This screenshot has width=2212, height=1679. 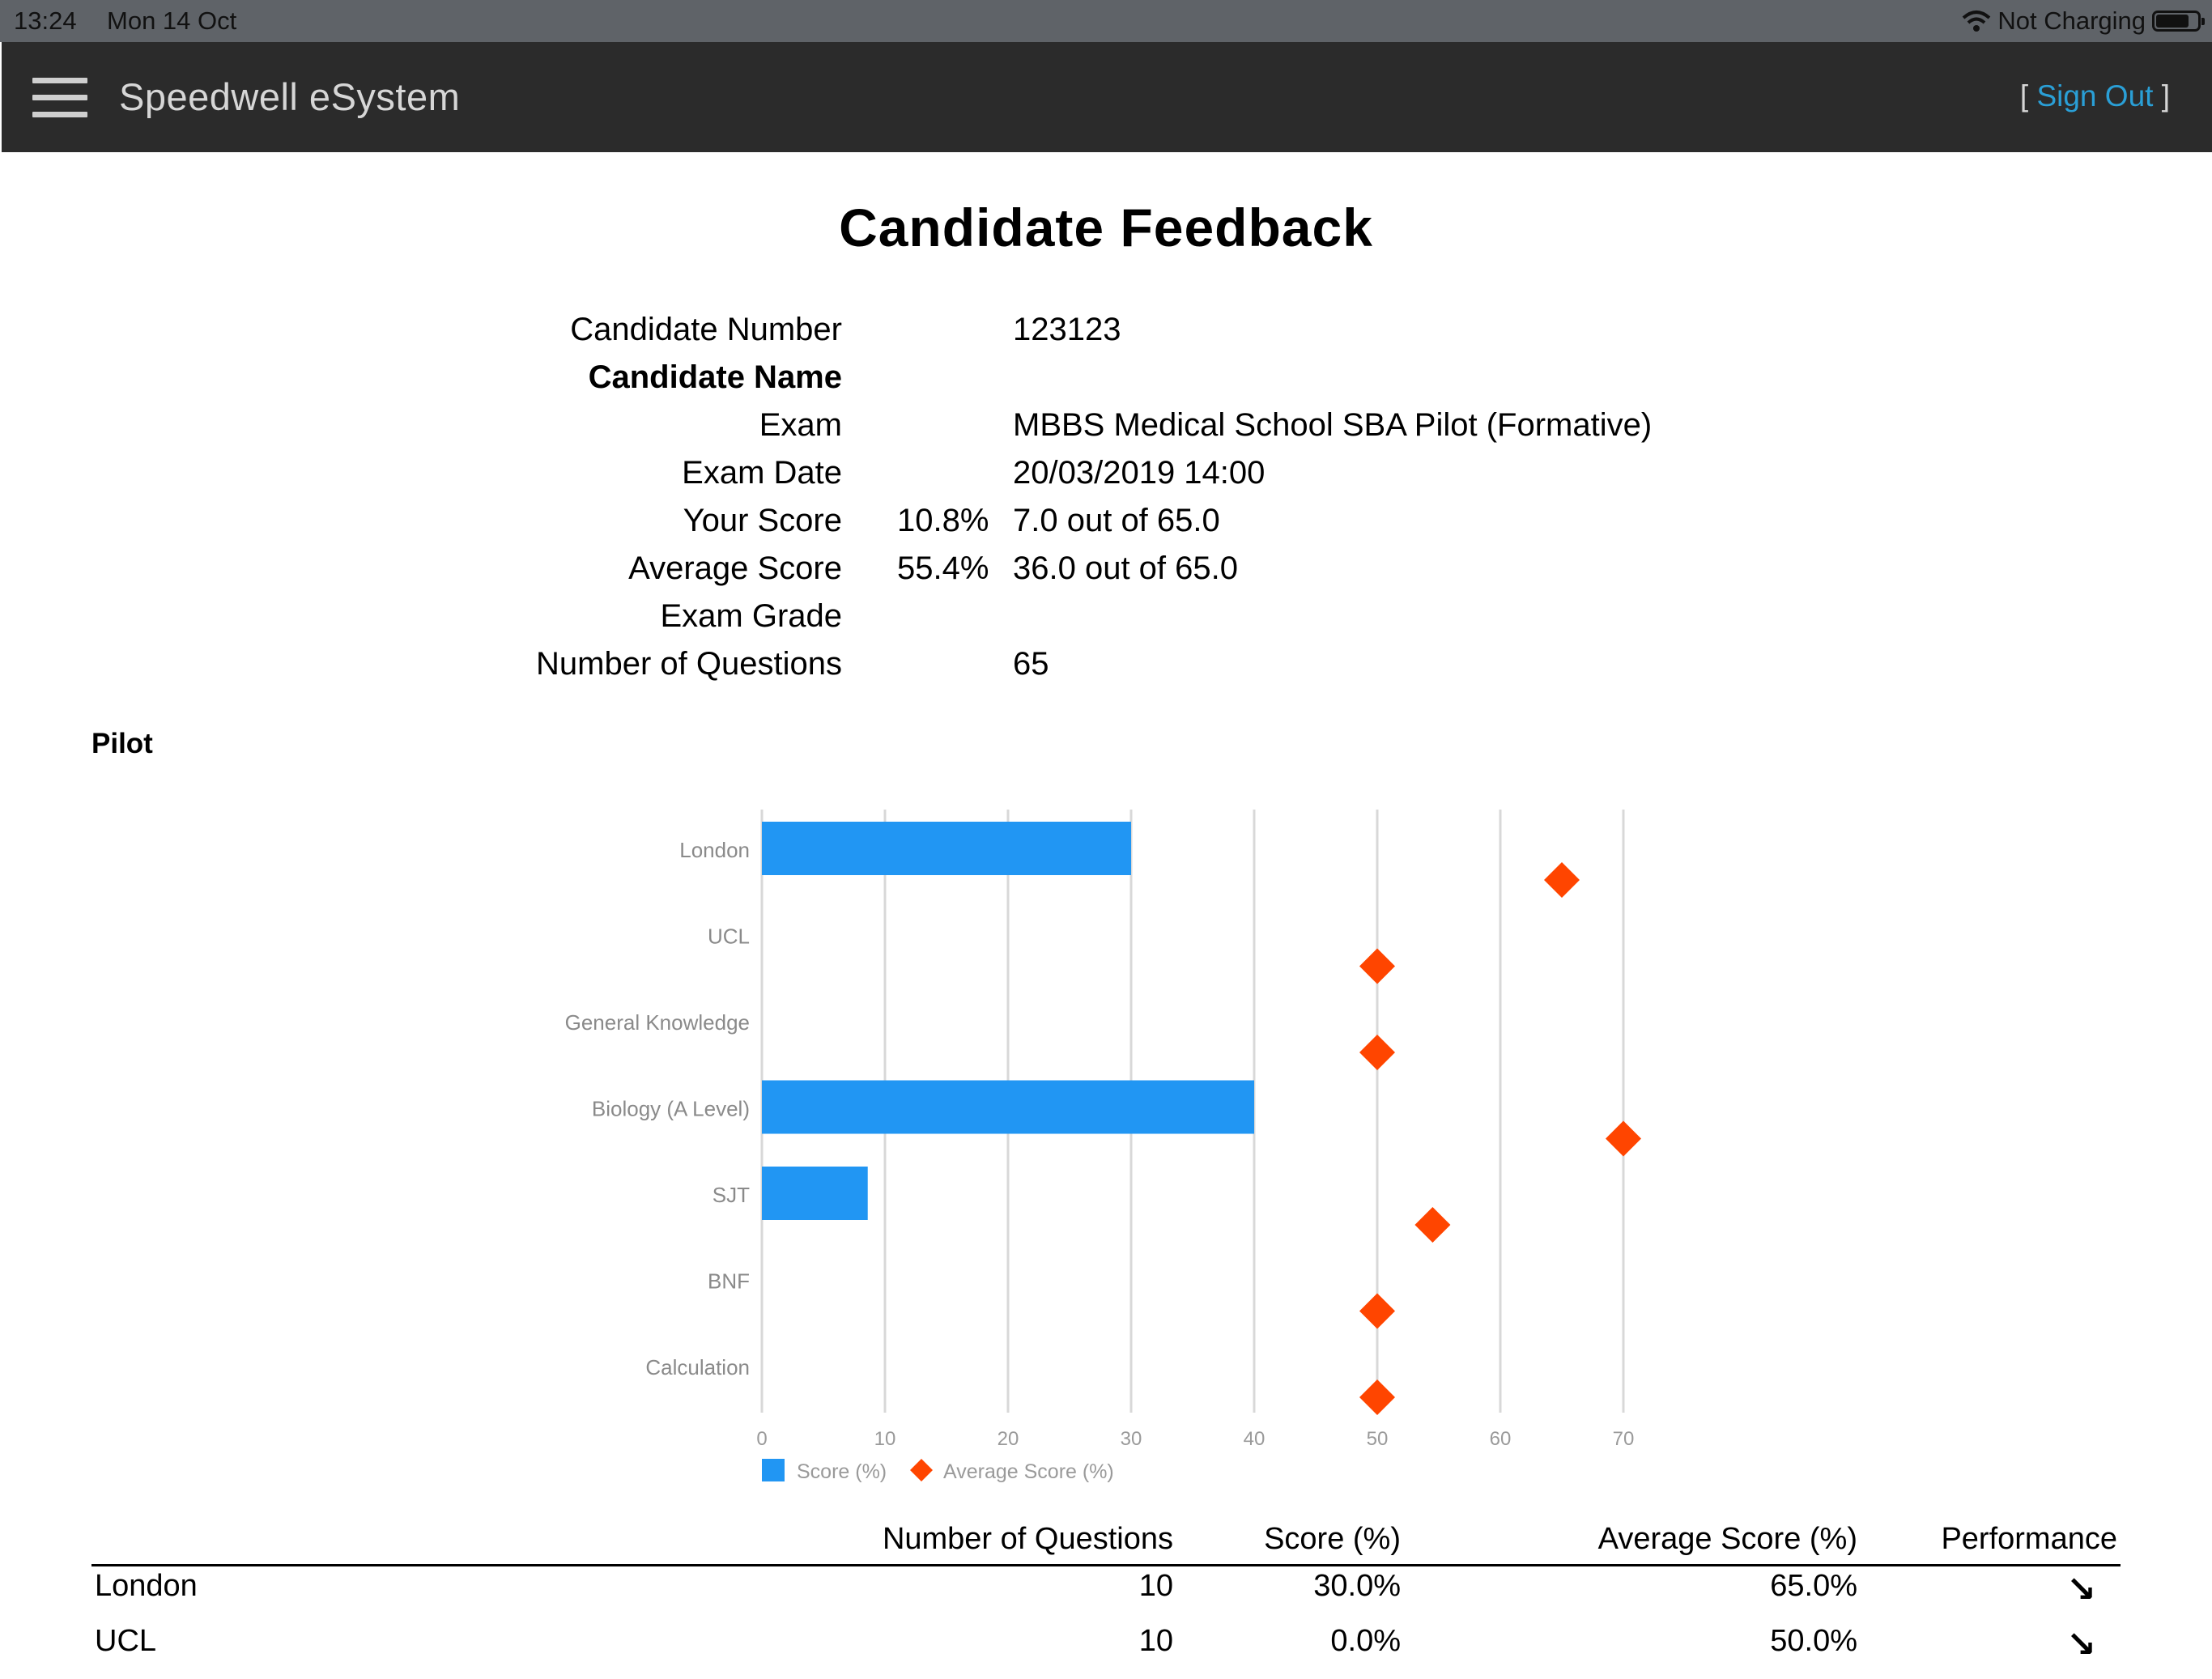 What do you see at coordinates (729, 1282) in the screenshot?
I see `category-label: BNF` at bounding box center [729, 1282].